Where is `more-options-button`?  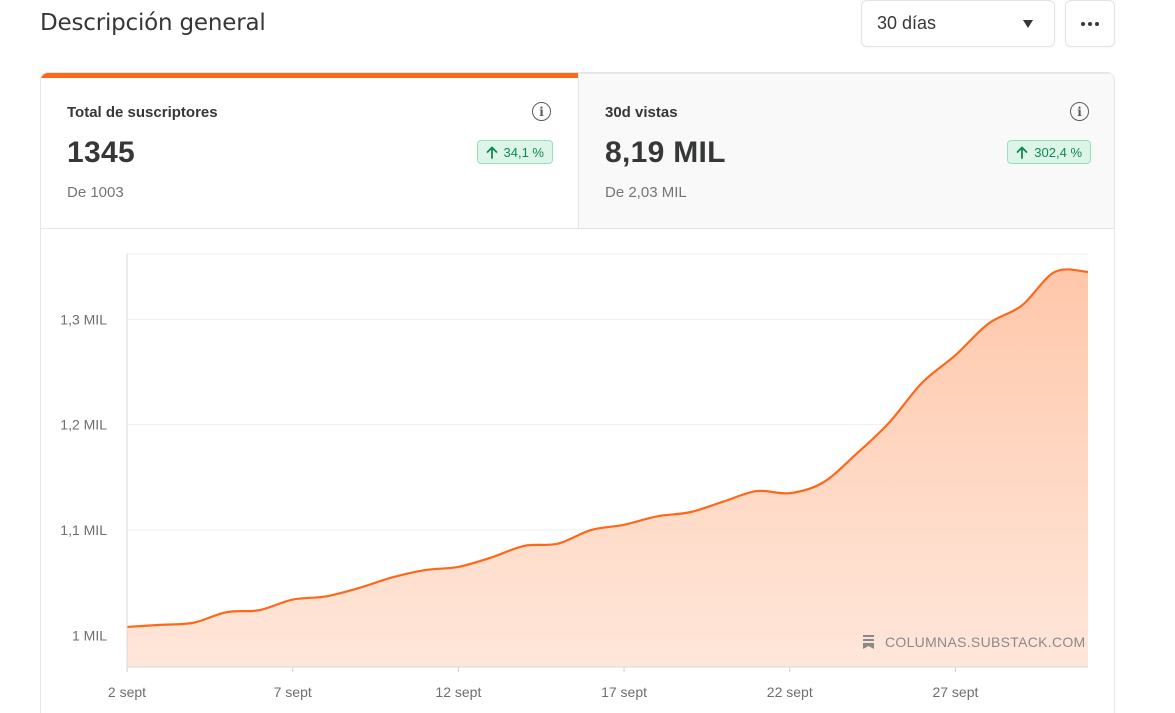 more-options-button is located at coordinates (1090, 23).